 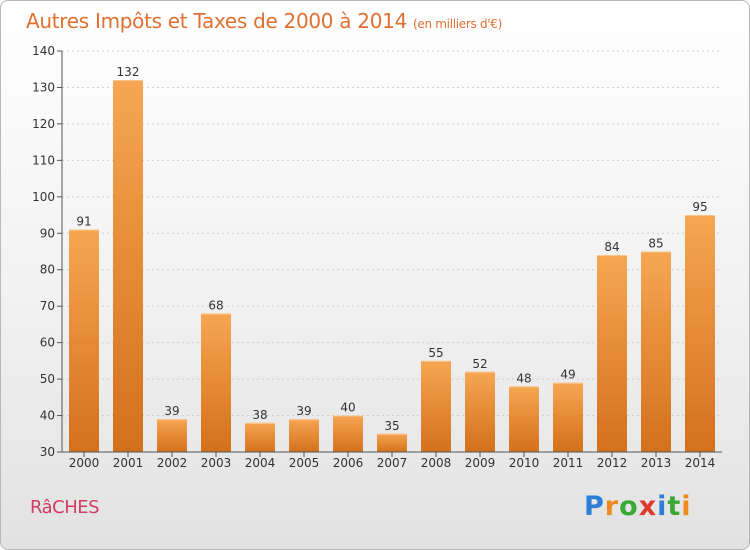 What do you see at coordinates (568, 463) in the screenshot?
I see `x-tick-label: 2011` at bounding box center [568, 463].